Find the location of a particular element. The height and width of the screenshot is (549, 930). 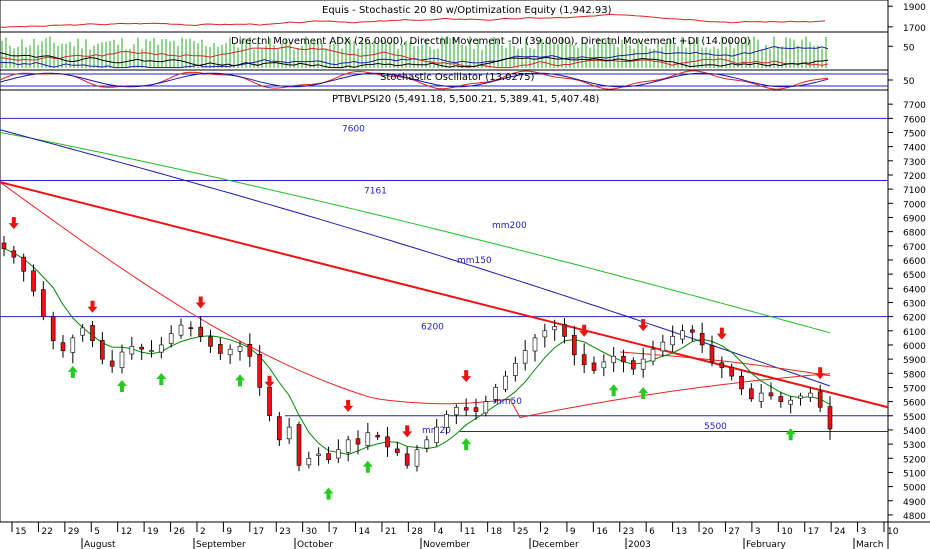

x-tick-label: 29 is located at coordinates (74, 532).